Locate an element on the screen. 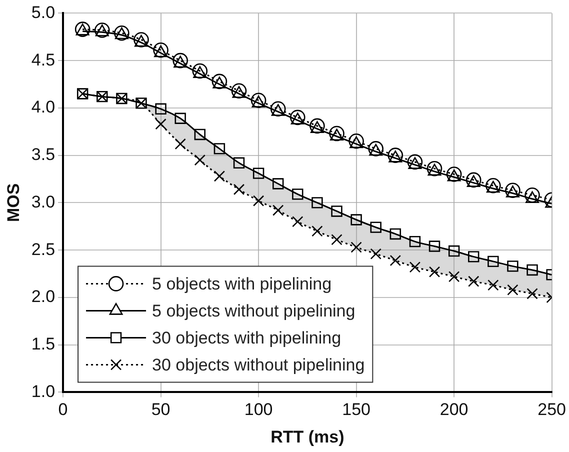  y-axis-title: MOS is located at coordinates (13, 202).